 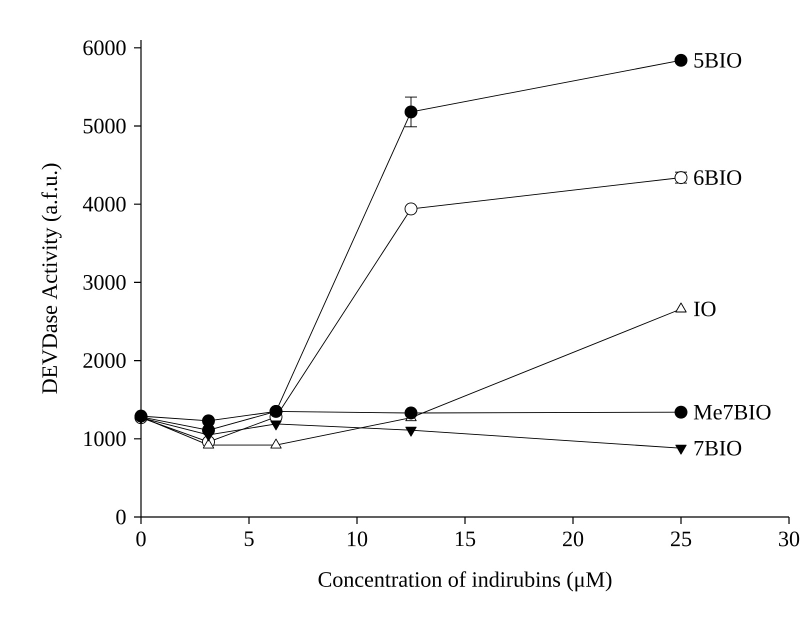 I want to click on x-tick-label: 25, so click(x=681, y=539).